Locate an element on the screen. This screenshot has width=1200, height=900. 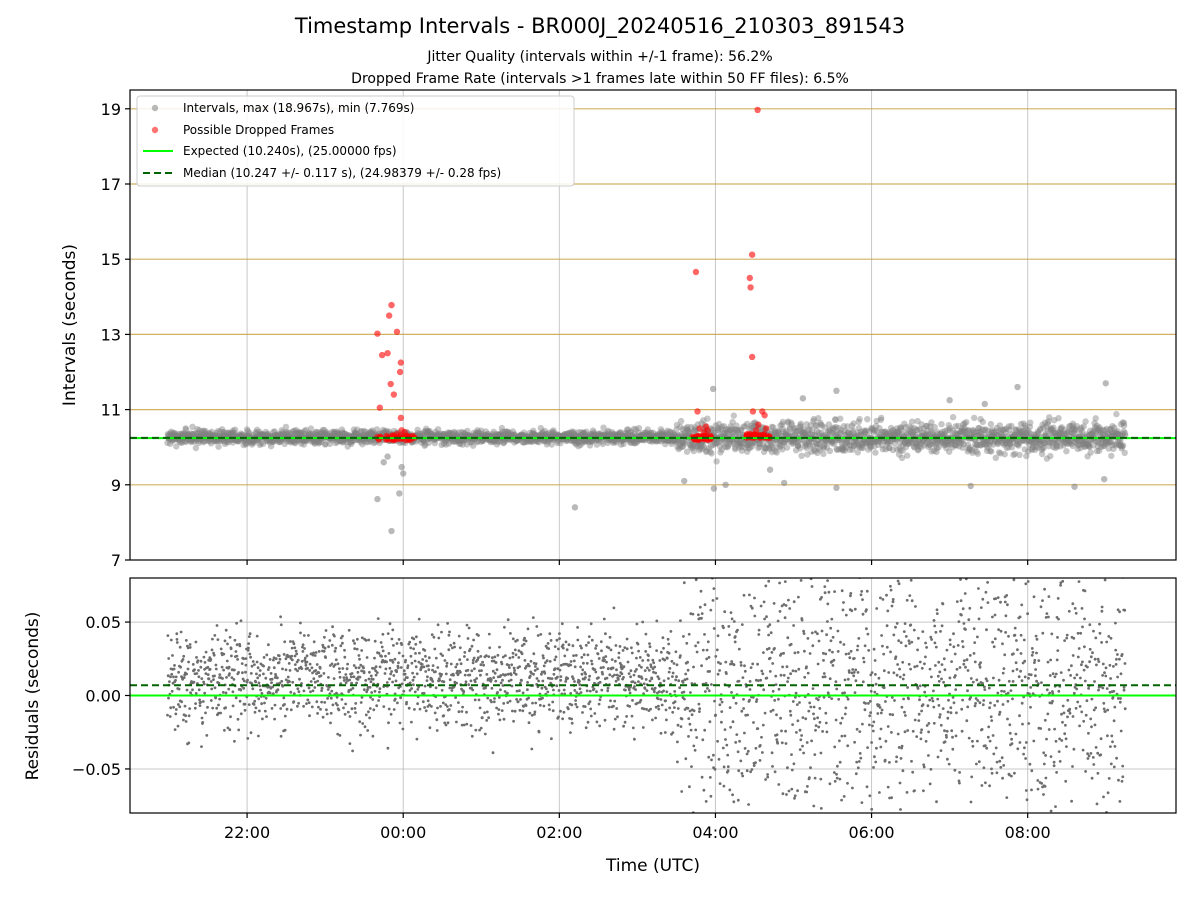
dropped-frame-point is located at coordinates (394, 394).